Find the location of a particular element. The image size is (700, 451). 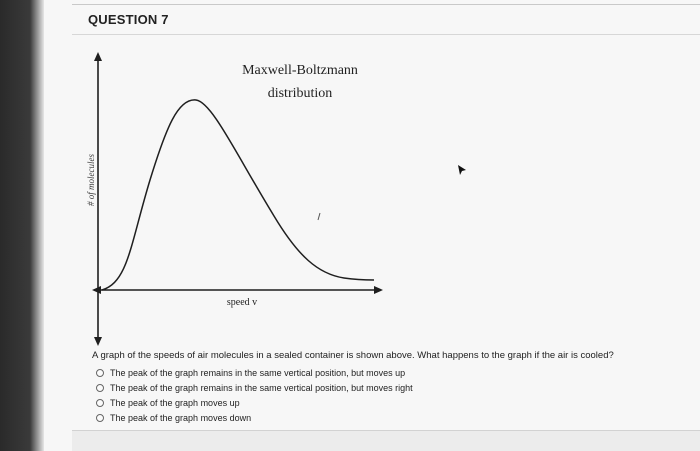

title-divider is located at coordinates (386, 34).